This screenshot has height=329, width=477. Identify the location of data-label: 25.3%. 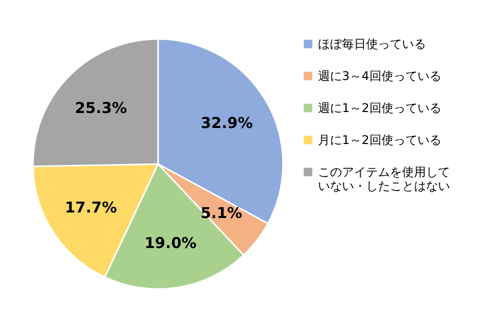
(100, 107).